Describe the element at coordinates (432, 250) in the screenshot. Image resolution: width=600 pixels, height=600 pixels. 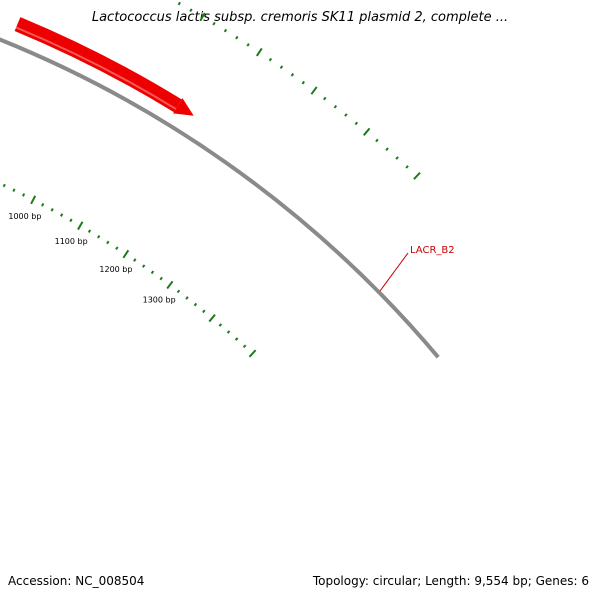
I see `feature-label-lacr-b2: LACR_B2` at that location.